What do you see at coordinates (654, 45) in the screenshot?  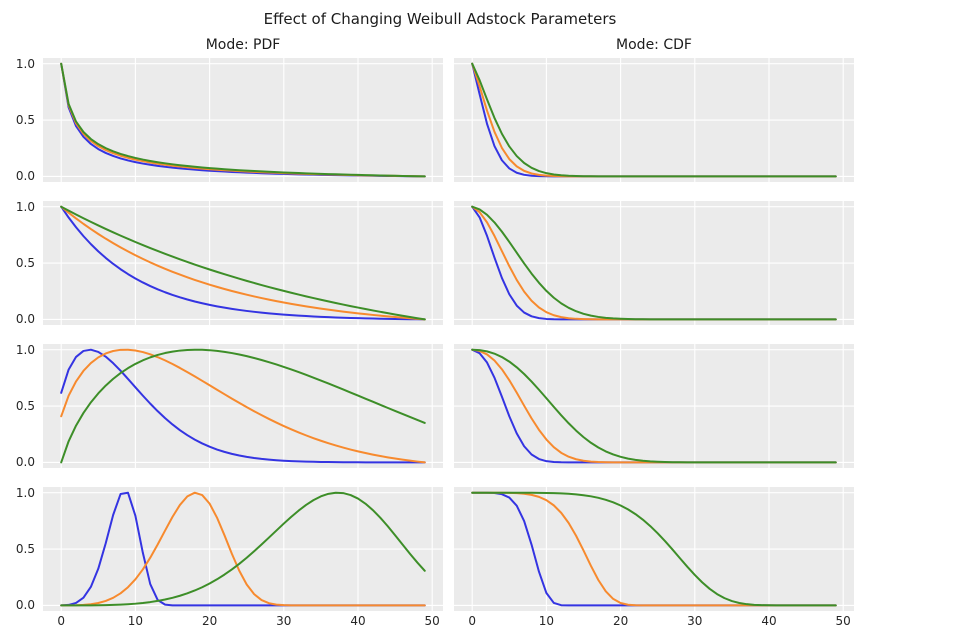 I see `column-title-cdf: Mode: CDF` at bounding box center [654, 45].